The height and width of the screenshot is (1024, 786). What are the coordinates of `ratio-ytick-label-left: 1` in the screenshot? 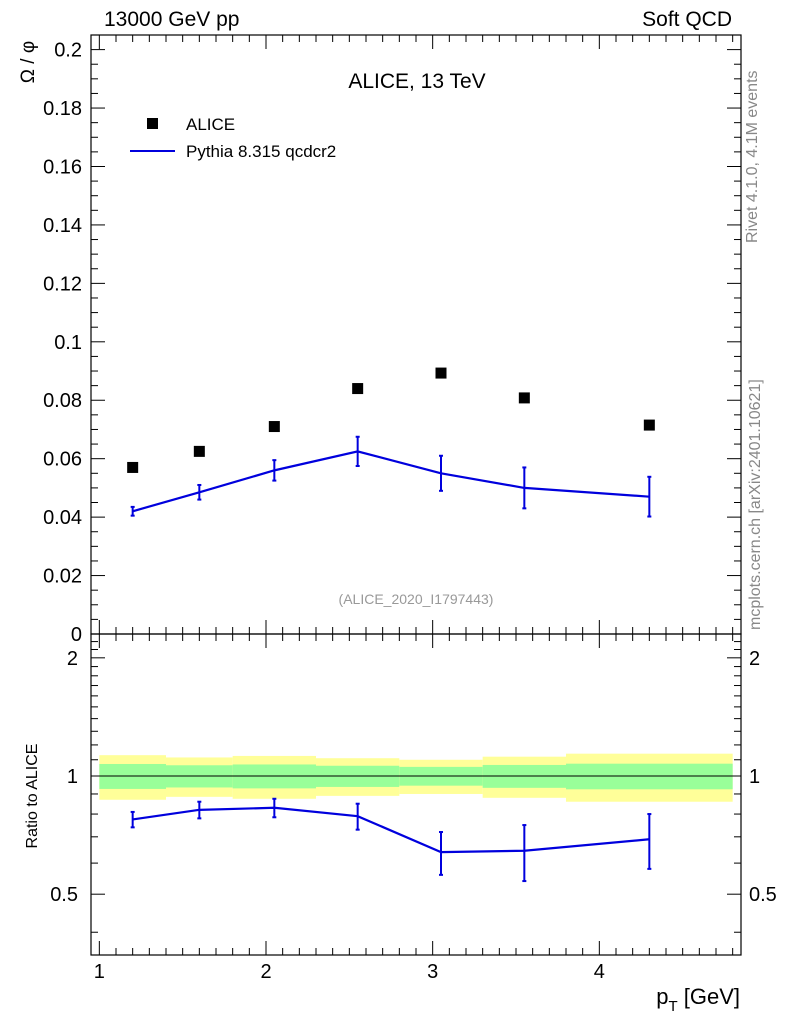 It's located at (72, 777).